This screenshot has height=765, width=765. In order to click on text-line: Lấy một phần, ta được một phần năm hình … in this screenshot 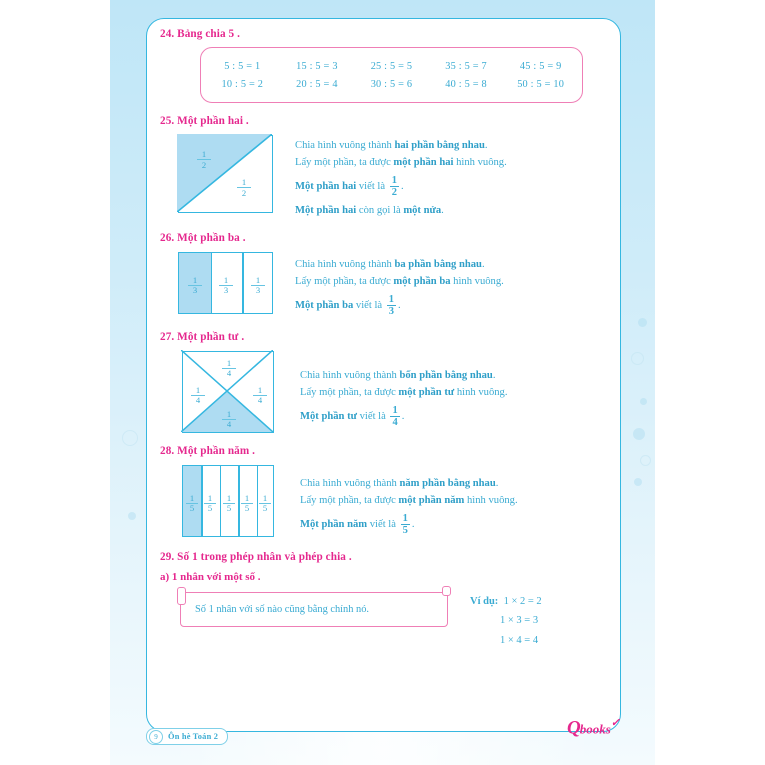, I will do `click(409, 500)`.